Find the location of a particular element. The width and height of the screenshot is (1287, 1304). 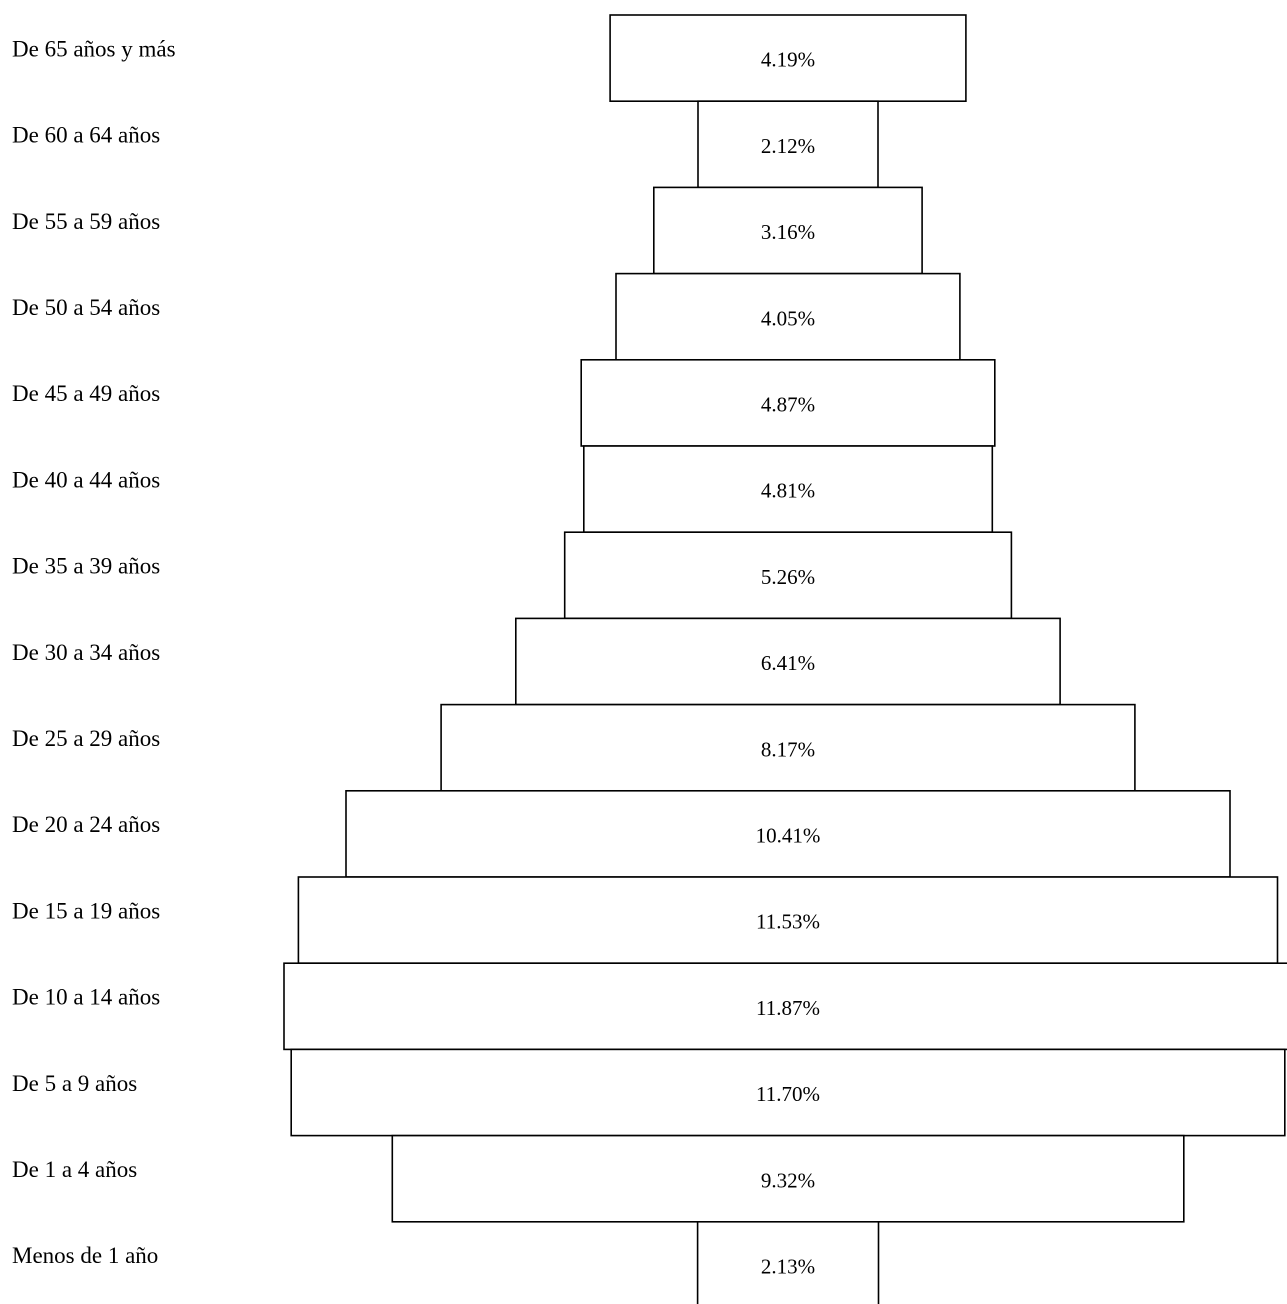

category-label-13: De 1 a 4 años is located at coordinates (74, 1169).